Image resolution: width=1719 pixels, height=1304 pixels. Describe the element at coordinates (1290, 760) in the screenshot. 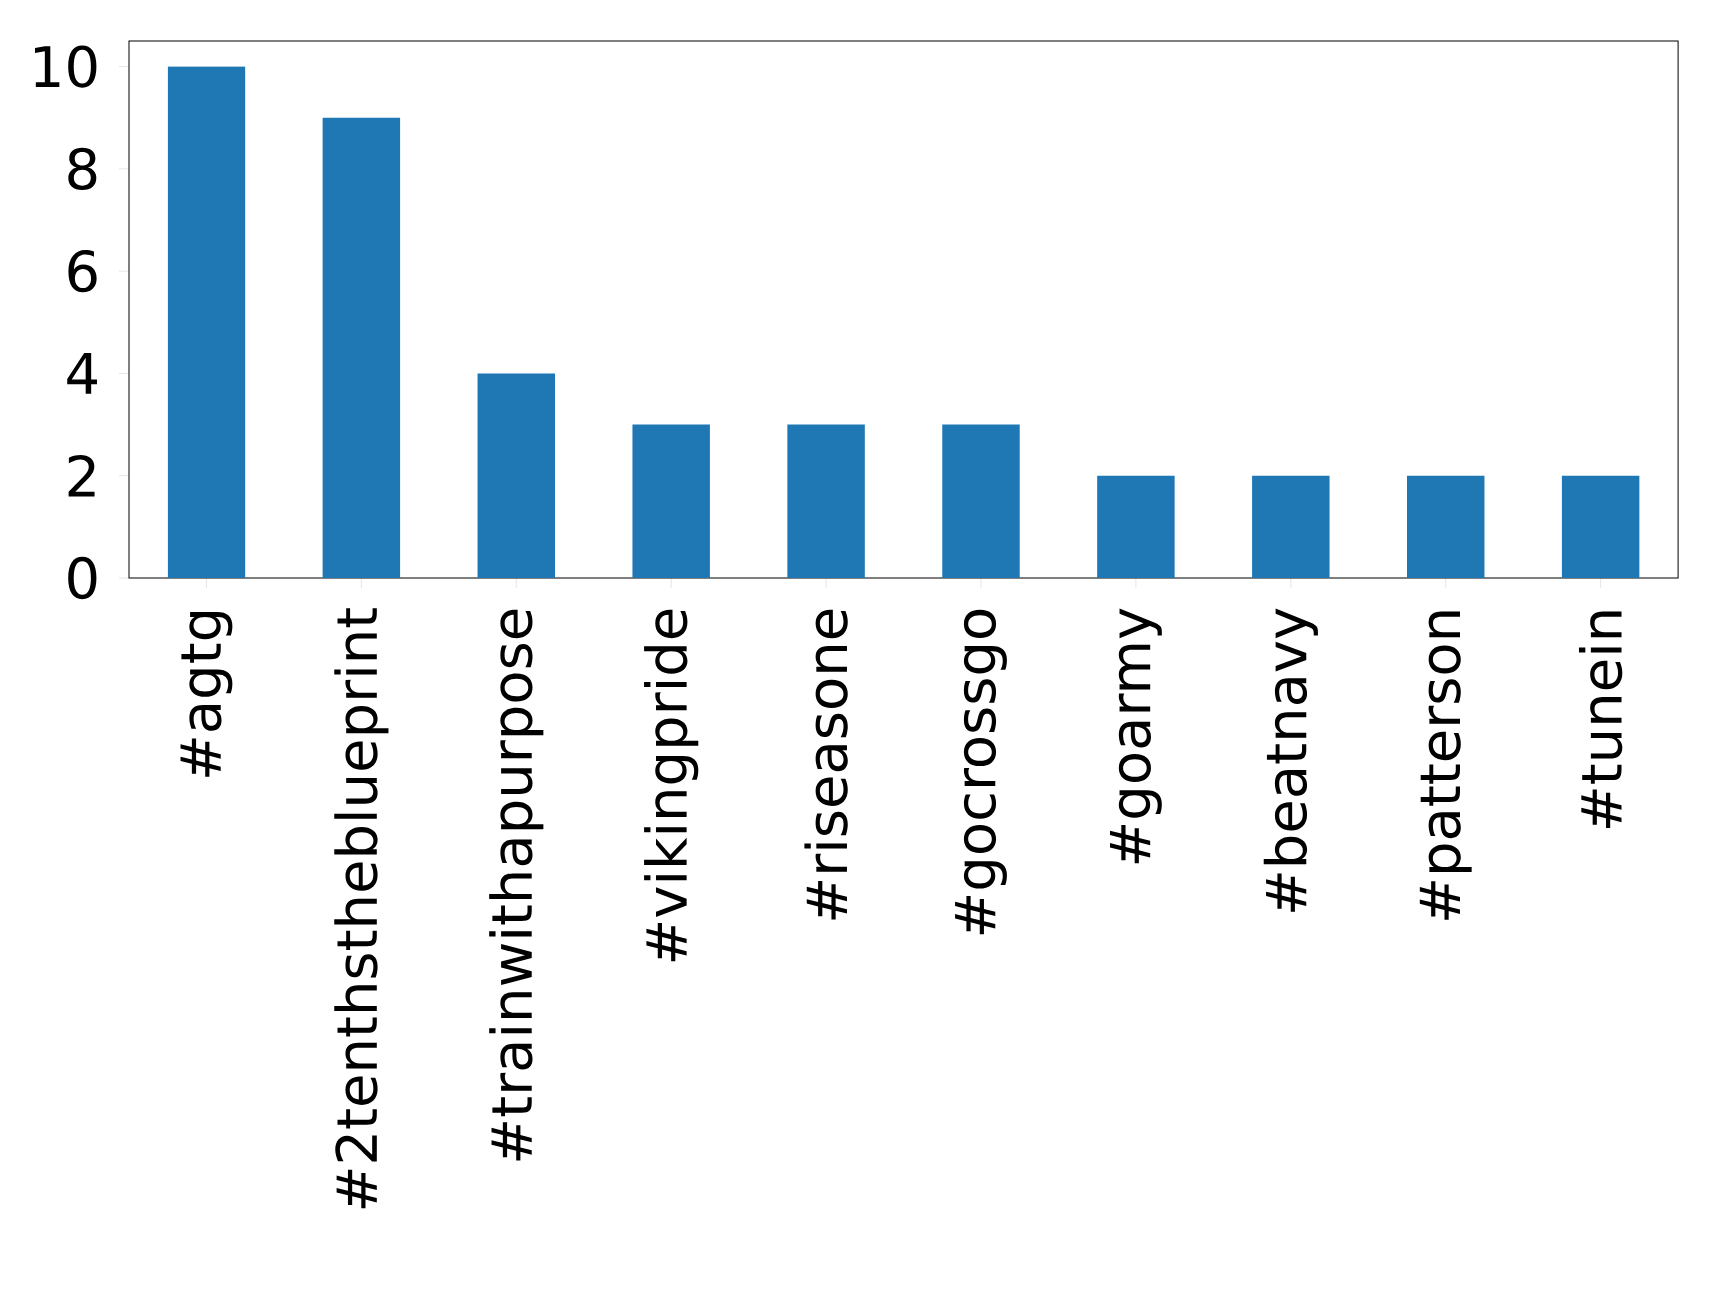

I see `x-tick-label: #beatnavy` at that location.